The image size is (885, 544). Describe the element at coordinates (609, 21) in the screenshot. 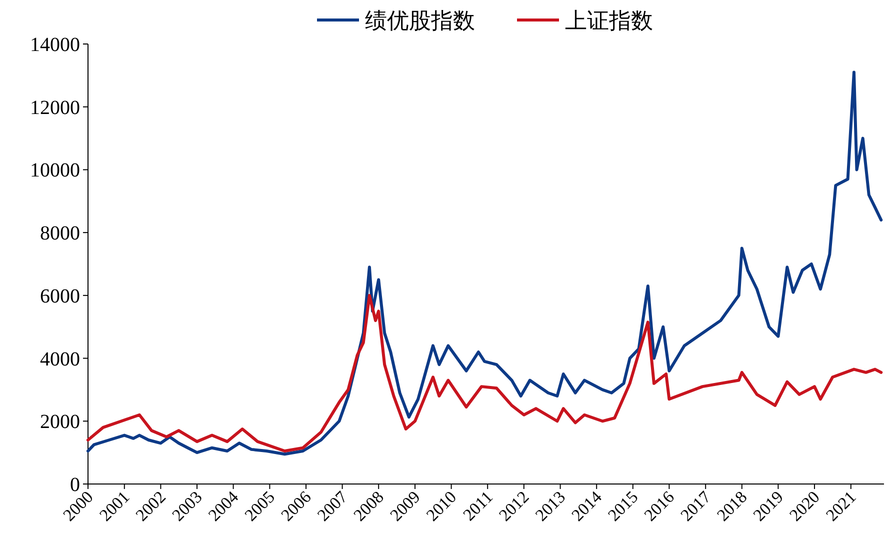

I see `legend-label: 上证指数` at that location.